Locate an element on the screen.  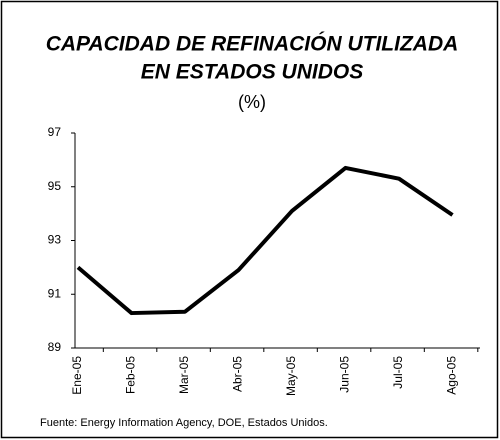
x-tick-label: Feb-05 is located at coordinates (131, 375).